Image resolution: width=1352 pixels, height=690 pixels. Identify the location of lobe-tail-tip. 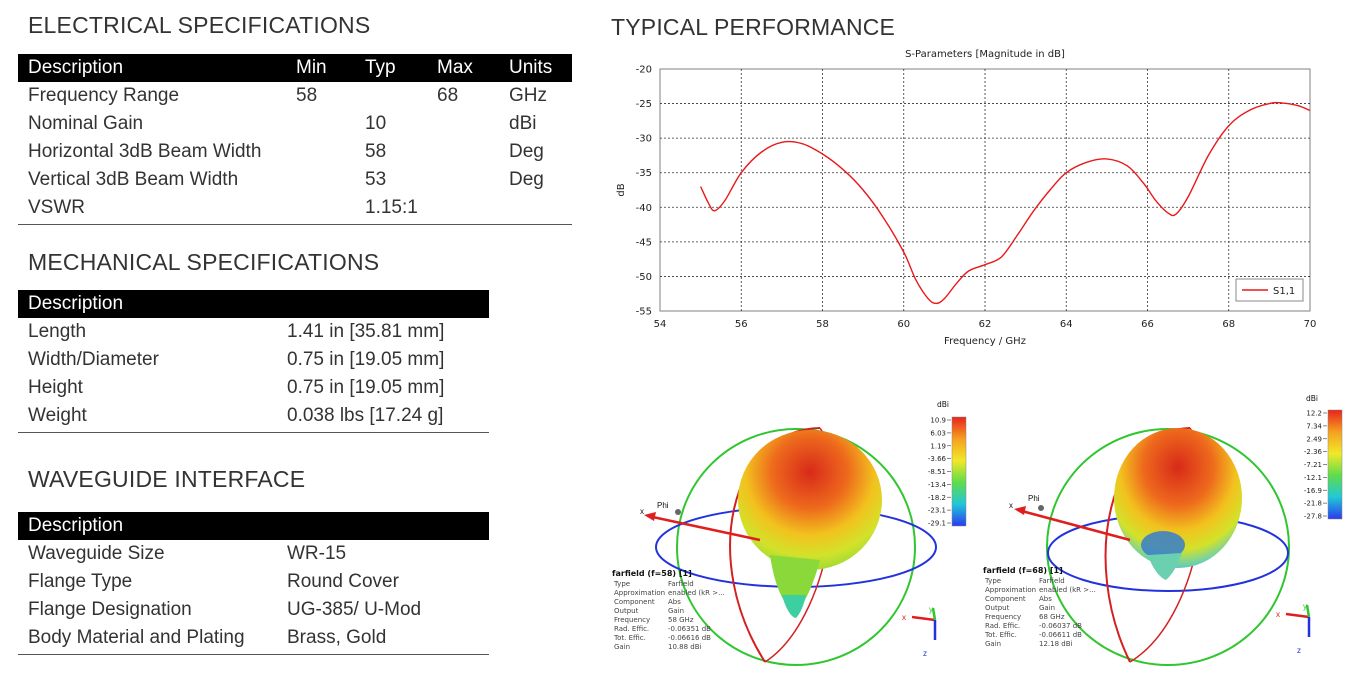
(794, 606).